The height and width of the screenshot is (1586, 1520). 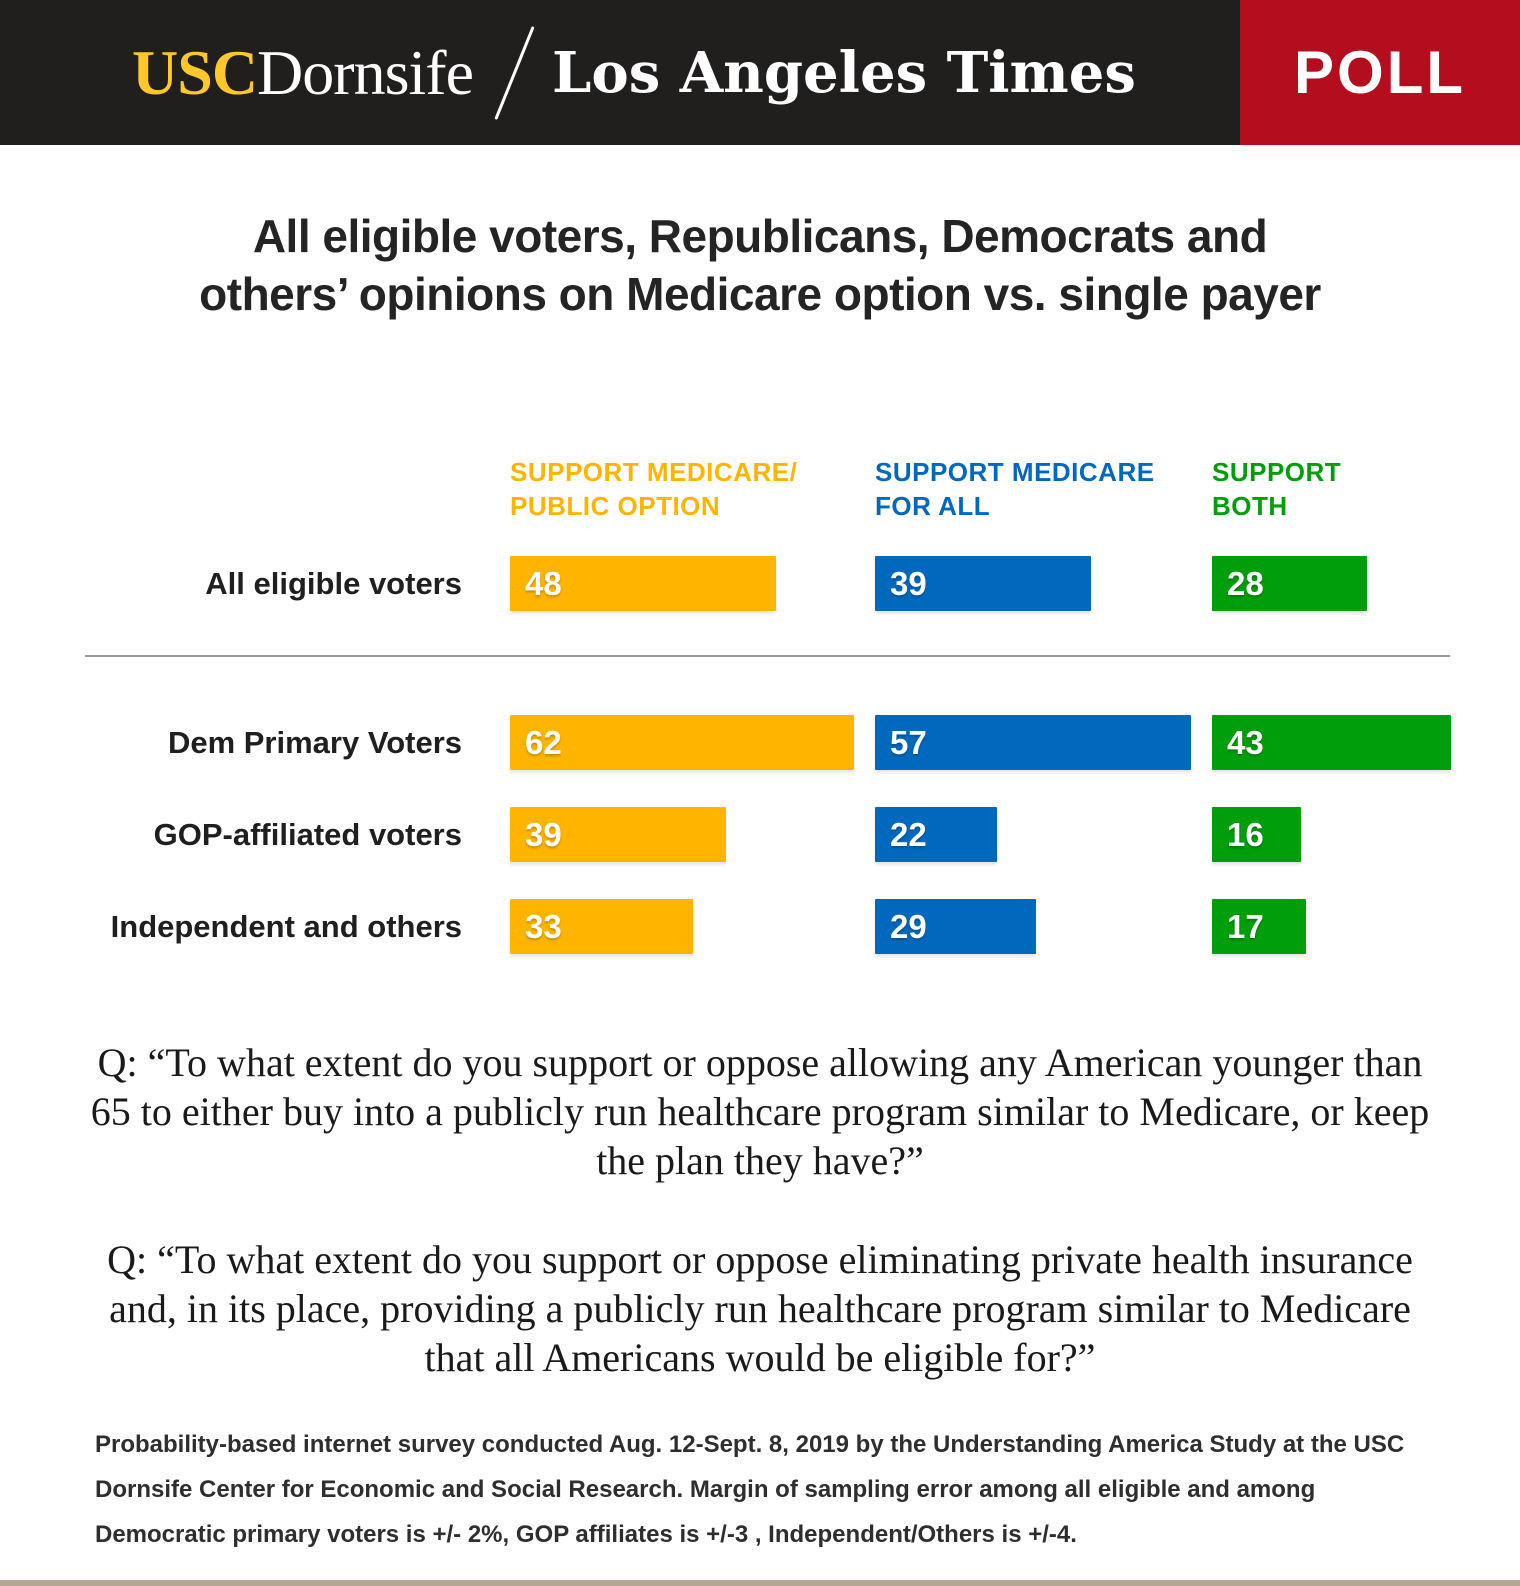 I want to click on chart-row-gop-affiliated-voters: GOP-affiliated voters 39 22 16, so click(x=777, y=834).